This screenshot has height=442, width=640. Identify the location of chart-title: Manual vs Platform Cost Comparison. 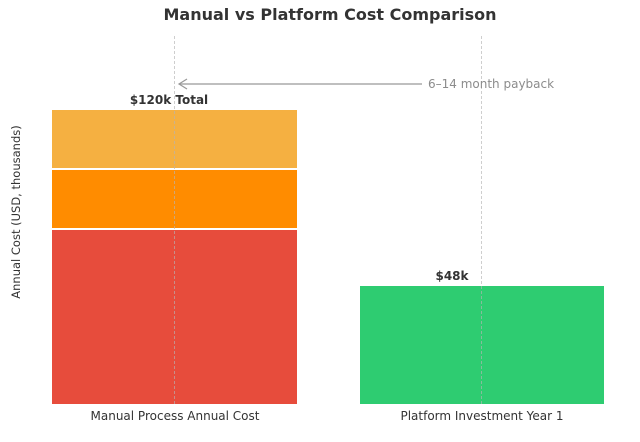
(330, 14).